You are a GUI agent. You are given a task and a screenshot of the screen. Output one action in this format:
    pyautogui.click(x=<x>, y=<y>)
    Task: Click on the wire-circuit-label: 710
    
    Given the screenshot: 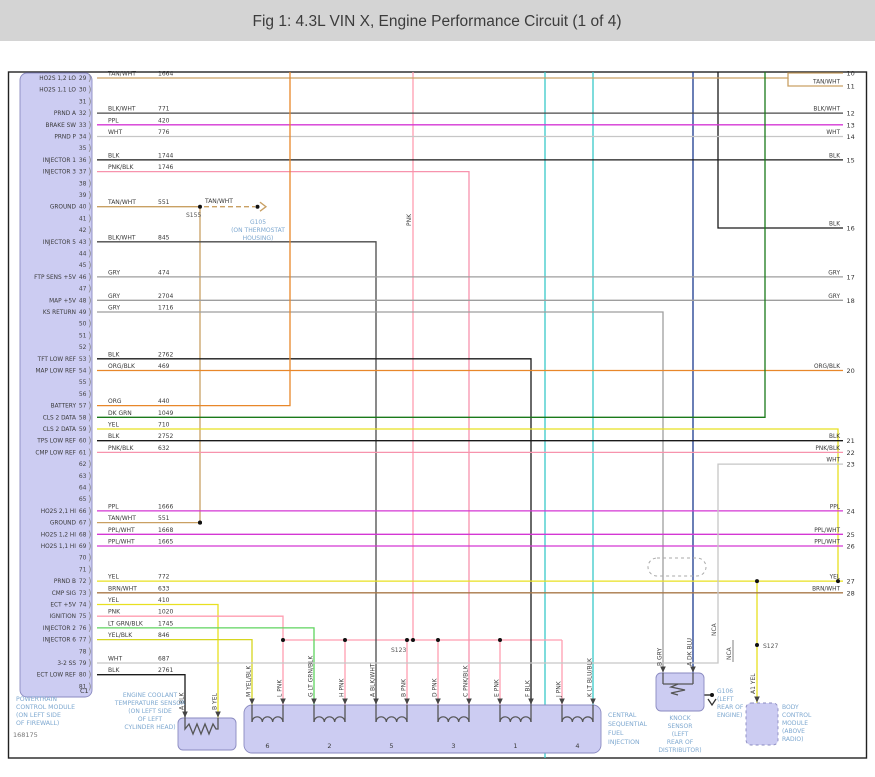 What is the action you would take?
    pyautogui.click(x=164, y=425)
    